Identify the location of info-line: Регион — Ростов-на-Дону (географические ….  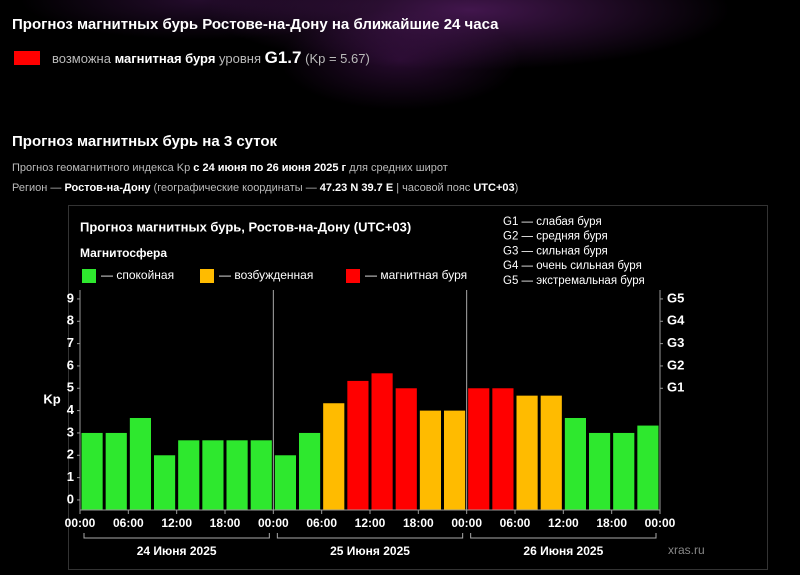
(265, 188).